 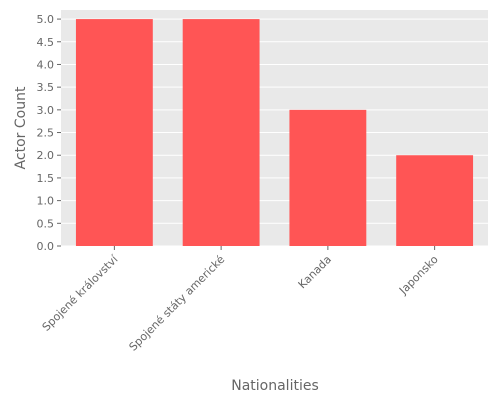 I want to click on y-tick-label: 4.5, so click(x=46, y=42).